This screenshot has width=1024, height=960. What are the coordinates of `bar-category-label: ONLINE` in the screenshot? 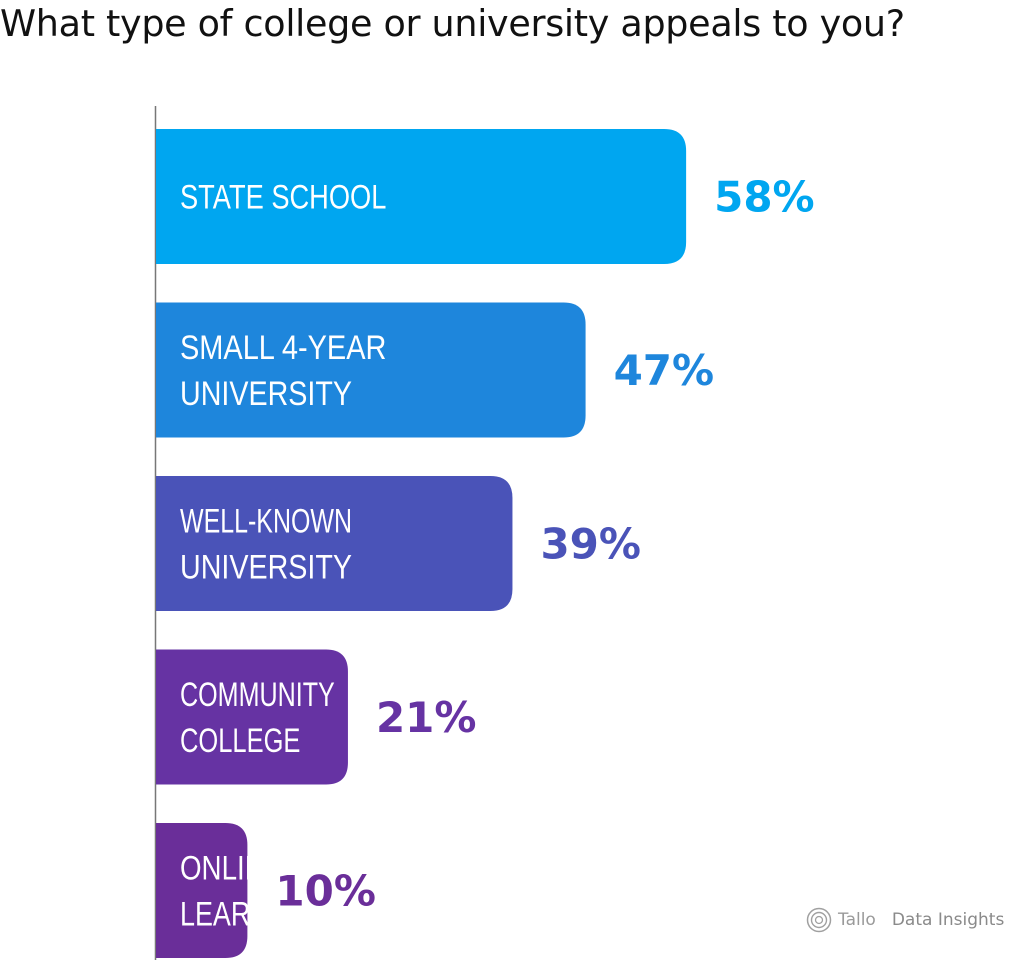 It's located at (231, 869).